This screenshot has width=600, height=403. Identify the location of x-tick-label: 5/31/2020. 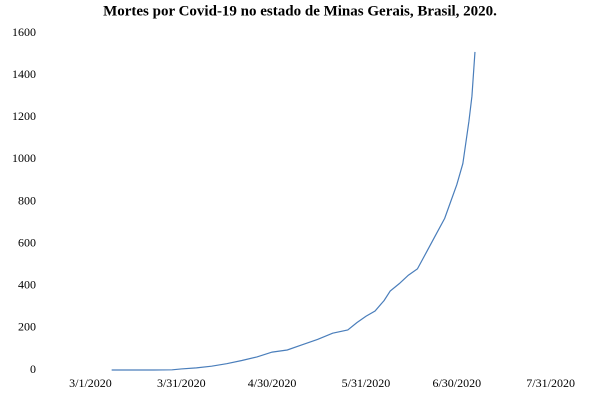
(366, 383).